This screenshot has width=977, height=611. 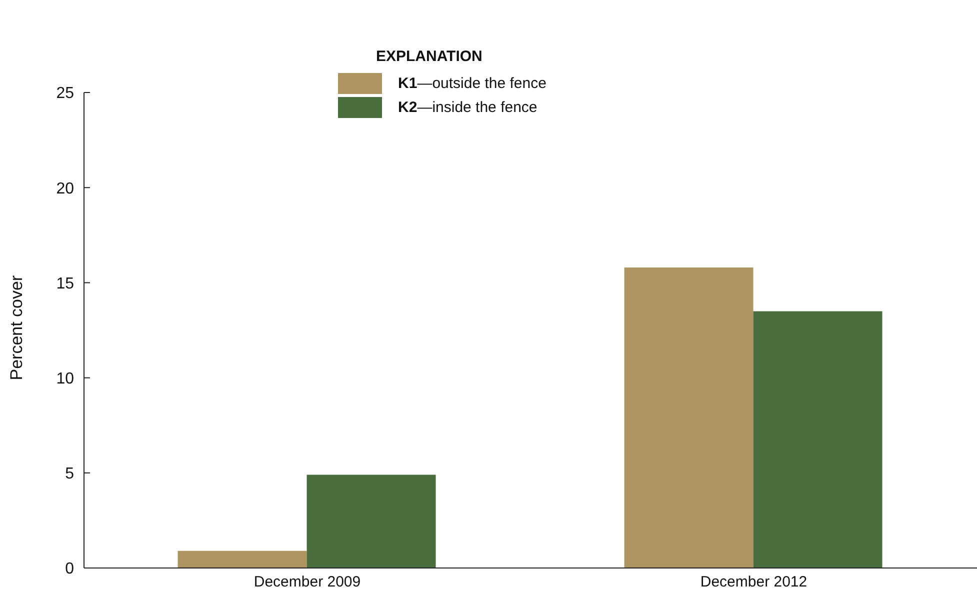 I want to click on y-tick-label: 20, so click(x=65, y=189).